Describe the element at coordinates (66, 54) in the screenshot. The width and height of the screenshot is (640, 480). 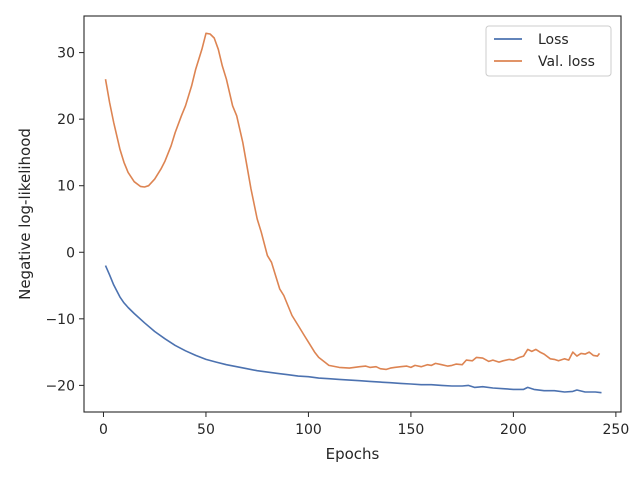
I see `y-tick-label: 30` at that location.